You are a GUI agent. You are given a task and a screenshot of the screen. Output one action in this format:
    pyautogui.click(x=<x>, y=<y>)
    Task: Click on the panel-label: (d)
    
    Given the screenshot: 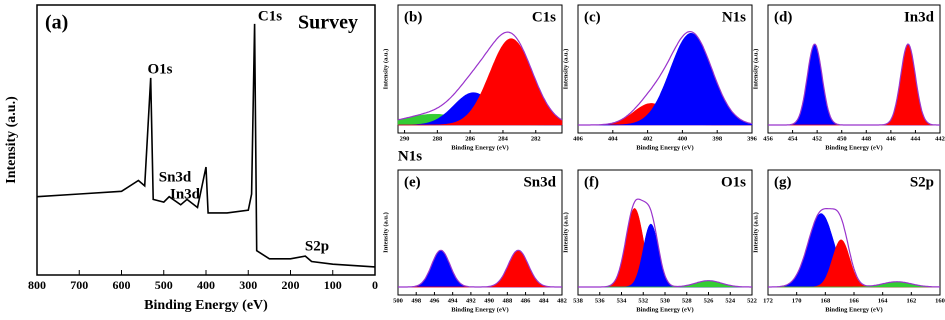 What is the action you would take?
    pyautogui.click(x=783, y=17)
    